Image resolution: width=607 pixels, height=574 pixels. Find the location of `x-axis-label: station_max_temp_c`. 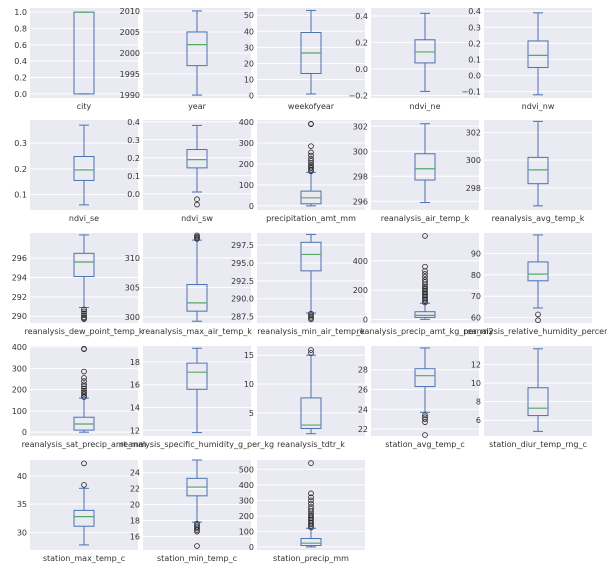

x-axis-label: station_max_temp_c is located at coordinates (84, 558).